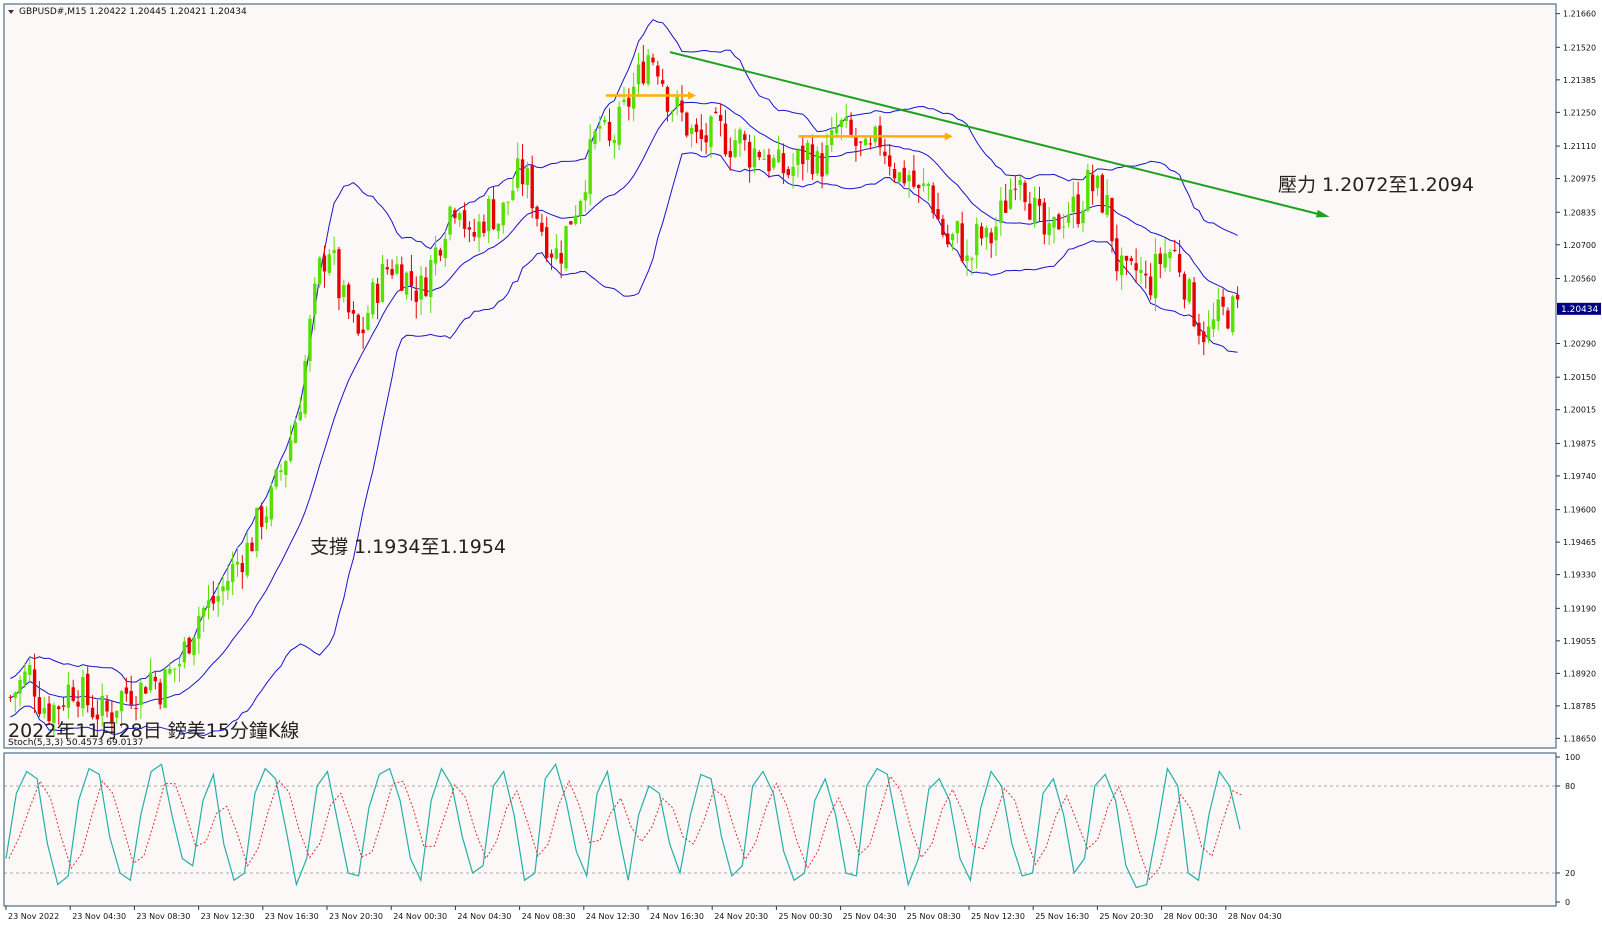  I want to click on overlays, so click(967, 134).